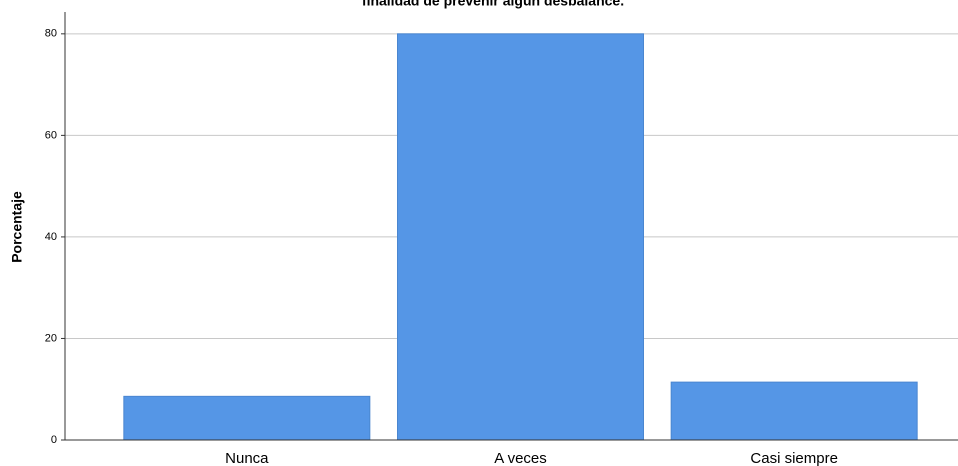  Describe the element at coordinates (51, 237) in the screenshot. I see `y-tick-label: 40` at that location.